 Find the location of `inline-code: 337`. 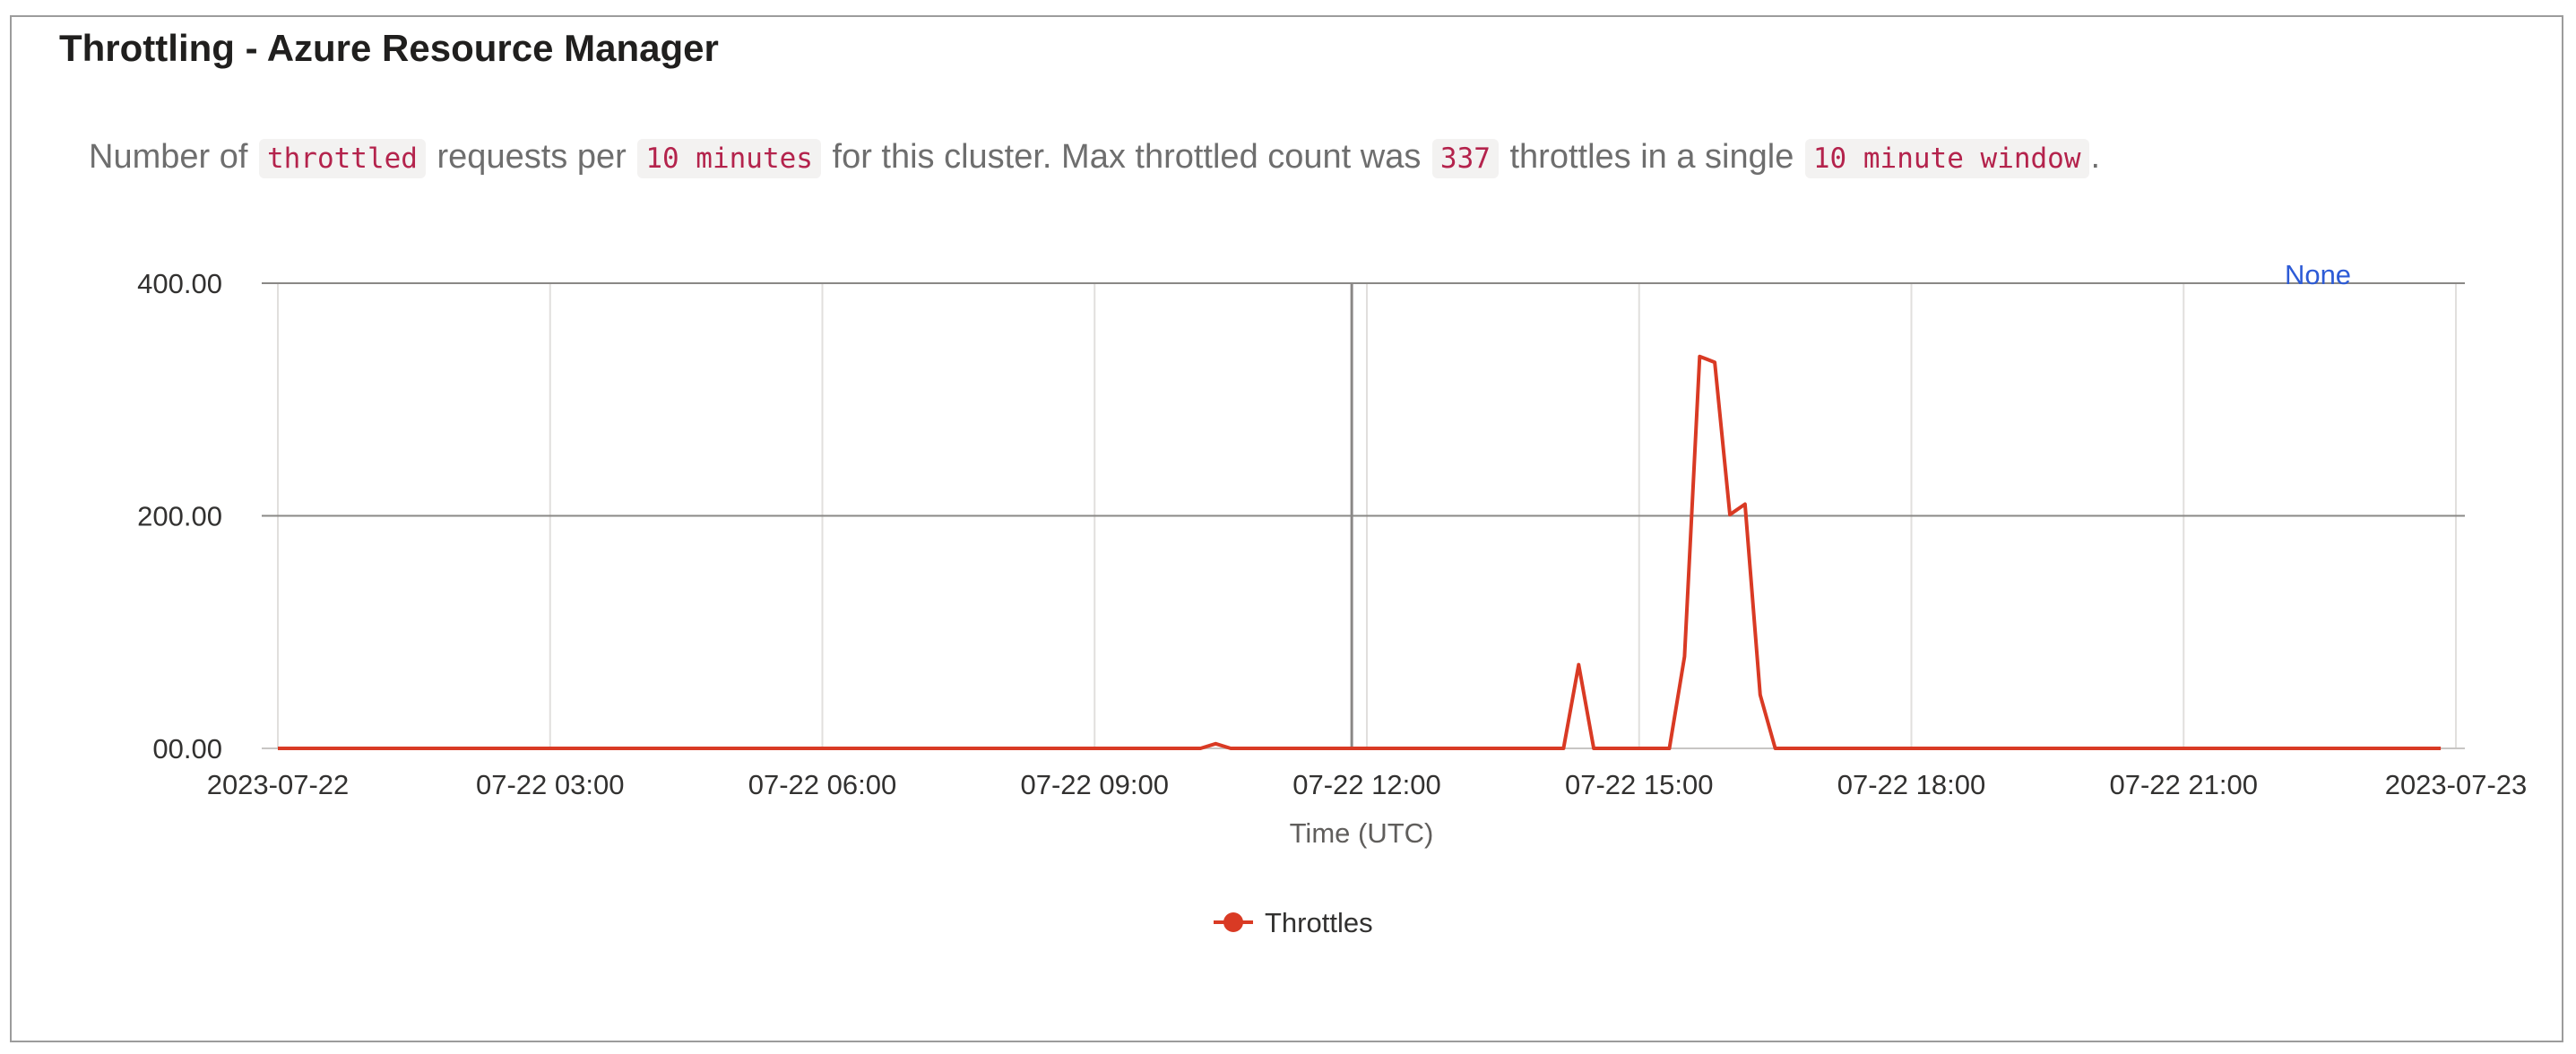

inline-code: 337 is located at coordinates (1465, 158).